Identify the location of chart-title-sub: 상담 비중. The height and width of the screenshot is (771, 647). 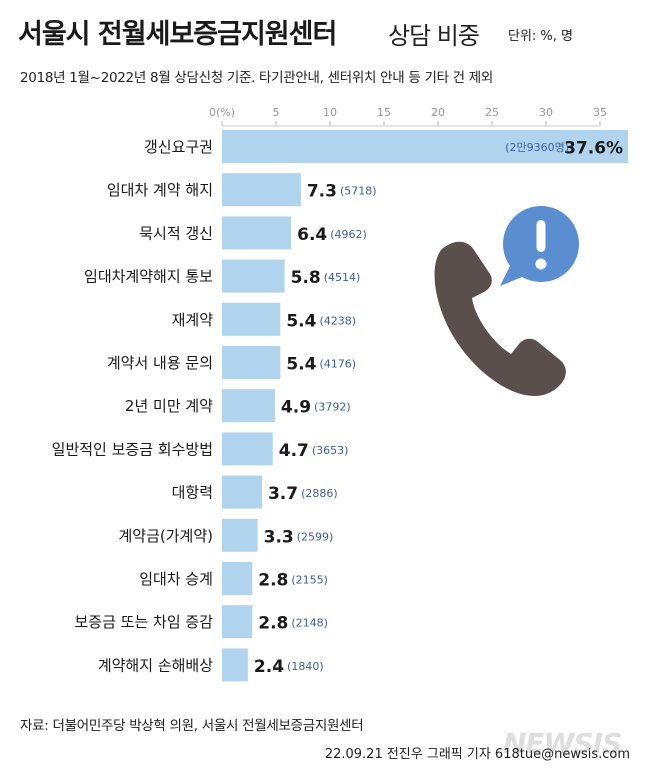
(434, 36).